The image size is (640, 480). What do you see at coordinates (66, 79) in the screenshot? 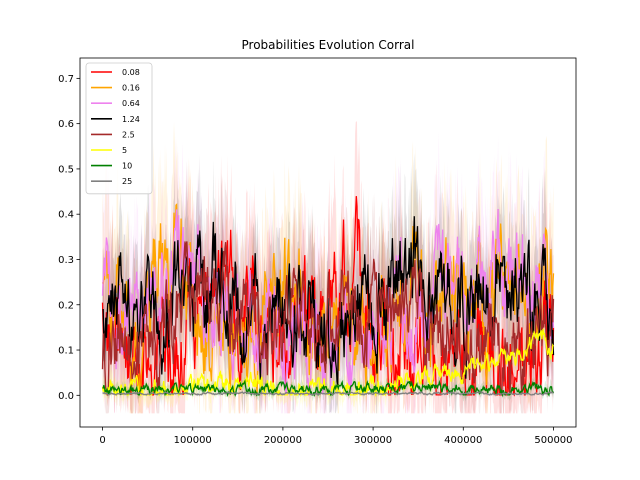
I see `y-tick-label: 0.7` at bounding box center [66, 79].